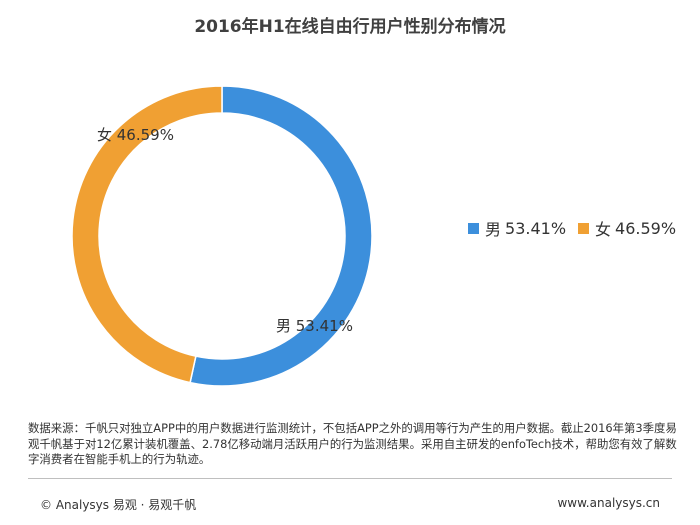 The width and height of the screenshot is (700, 525). What do you see at coordinates (473, 228) in the screenshot?
I see `legend-swatch-male` at bounding box center [473, 228].